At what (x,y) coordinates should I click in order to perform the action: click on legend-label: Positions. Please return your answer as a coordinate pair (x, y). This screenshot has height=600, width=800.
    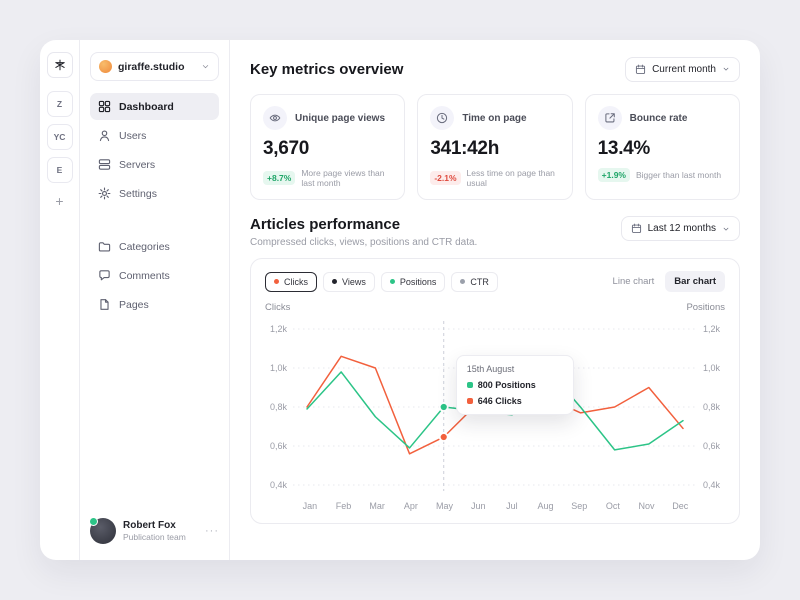
    Looking at the image, I should click on (418, 281).